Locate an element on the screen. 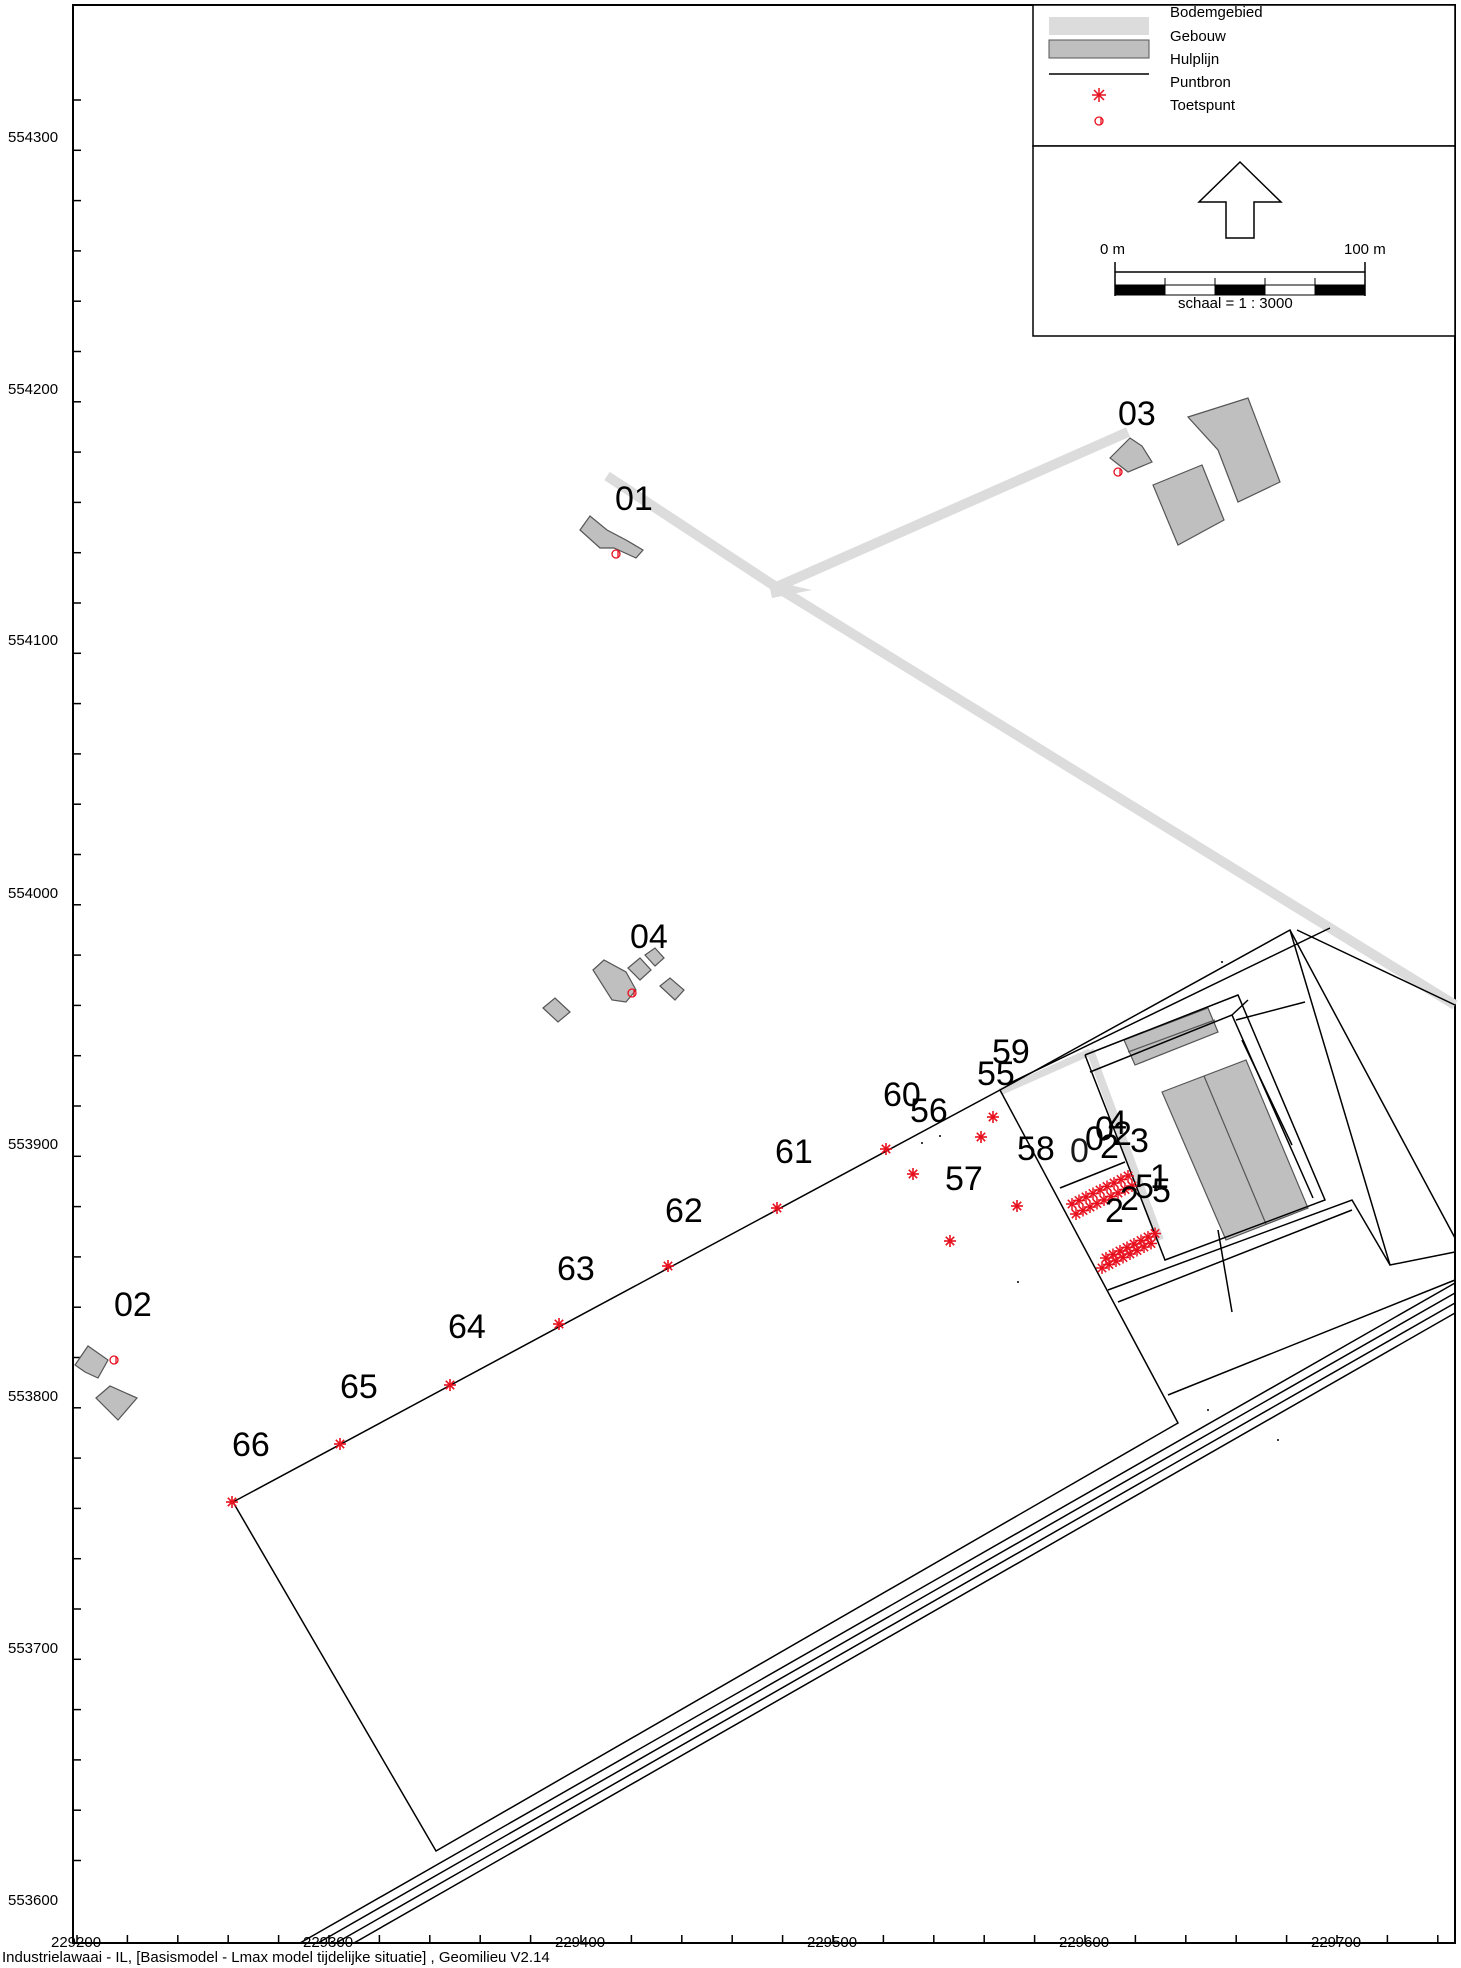 This screenshot has height=1968, width=1461. y-tick-label: 554100 is located at coordinates (33, 640).